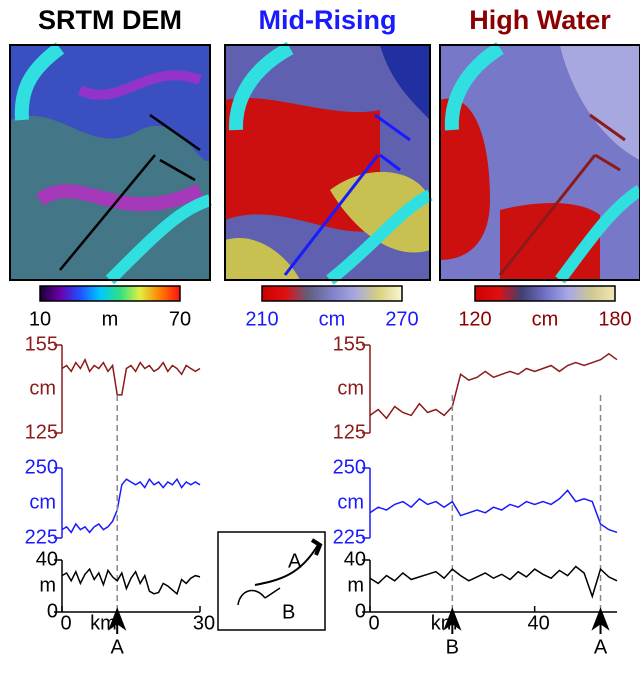  I want to click on x-tick-label: 30, so click(204, 623).